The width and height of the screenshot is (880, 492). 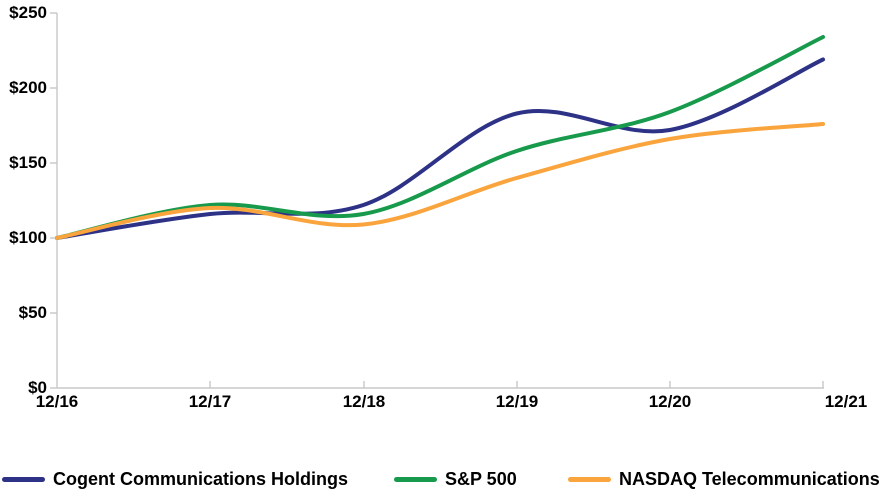 What do you see at coordinates (415, 479) in the screenshot?
I see `sp500-line-swatch-icon` at bounding box center [415, 479].